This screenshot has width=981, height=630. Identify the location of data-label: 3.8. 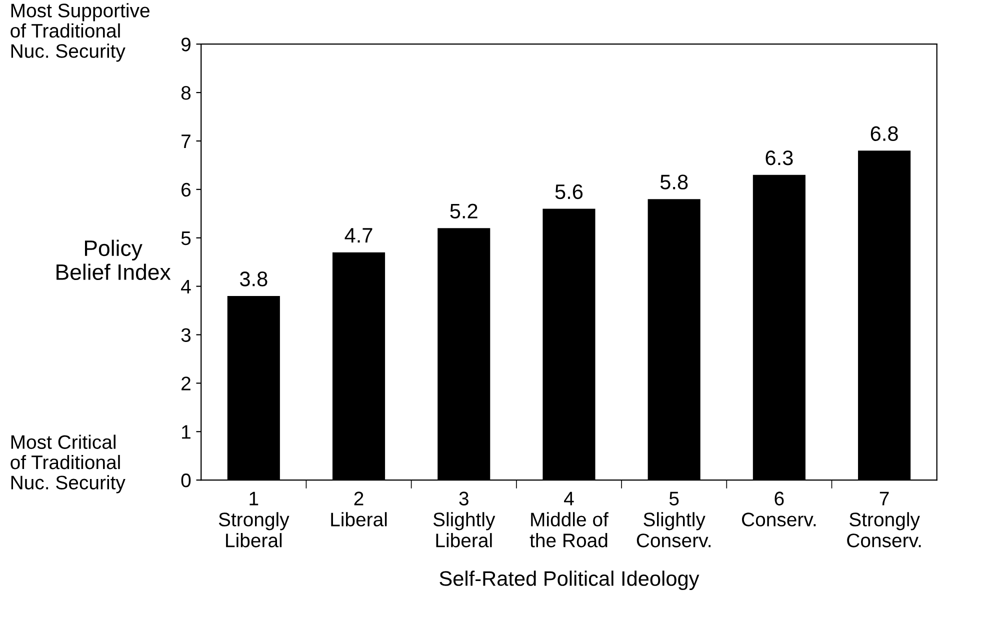
(254, 279).